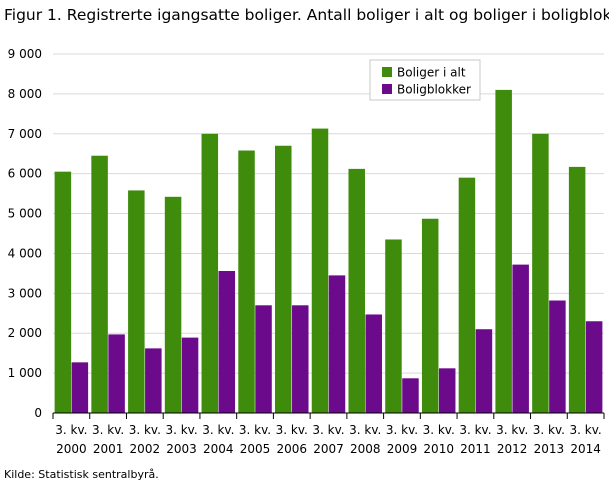 Image resolution: width=609 pixels, height=489 pixels. Describe the element at coordinates (431, 73) in the screenshot. I see `legend-label: Boliger i alt` at that location.